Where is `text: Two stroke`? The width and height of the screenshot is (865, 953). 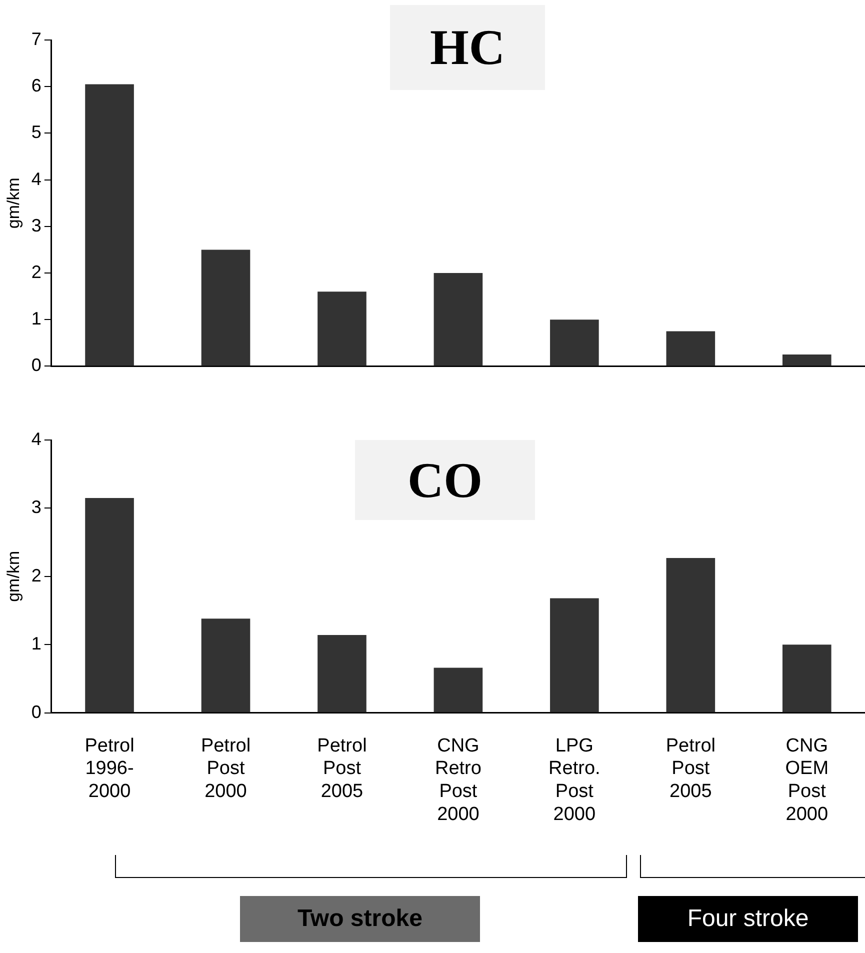
text: Two stroke is located at coordinates (360, 919).